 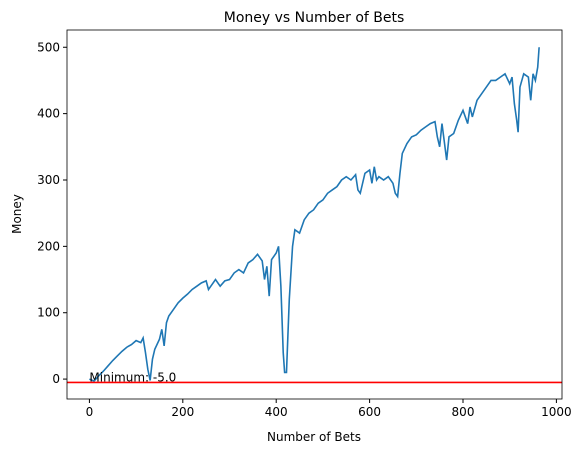 What do you see at coordinates (48, 246) in the screenshot?
I see `y-tick-label: 200` at bounding box center [48, 246].